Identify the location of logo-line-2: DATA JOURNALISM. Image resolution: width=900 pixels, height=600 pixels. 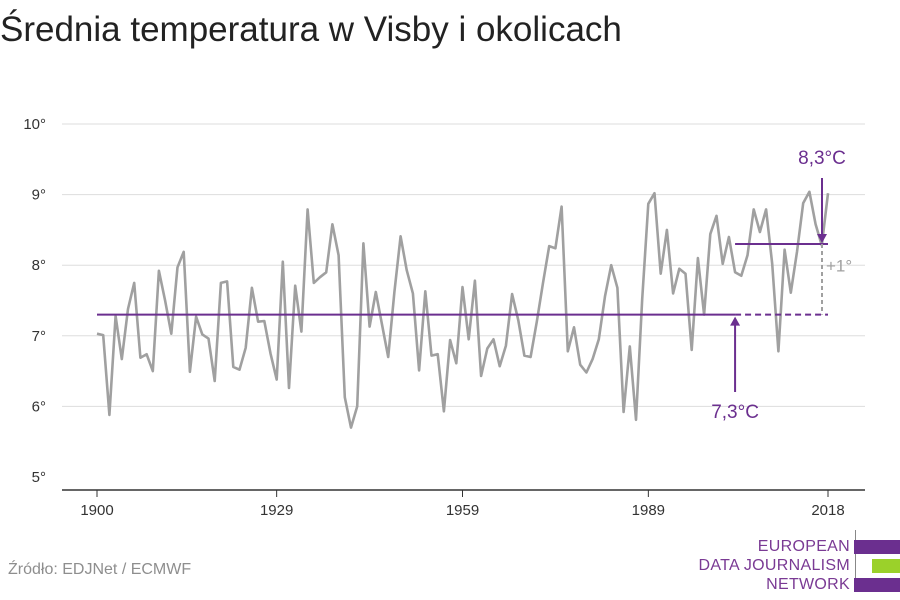
(774, 565).